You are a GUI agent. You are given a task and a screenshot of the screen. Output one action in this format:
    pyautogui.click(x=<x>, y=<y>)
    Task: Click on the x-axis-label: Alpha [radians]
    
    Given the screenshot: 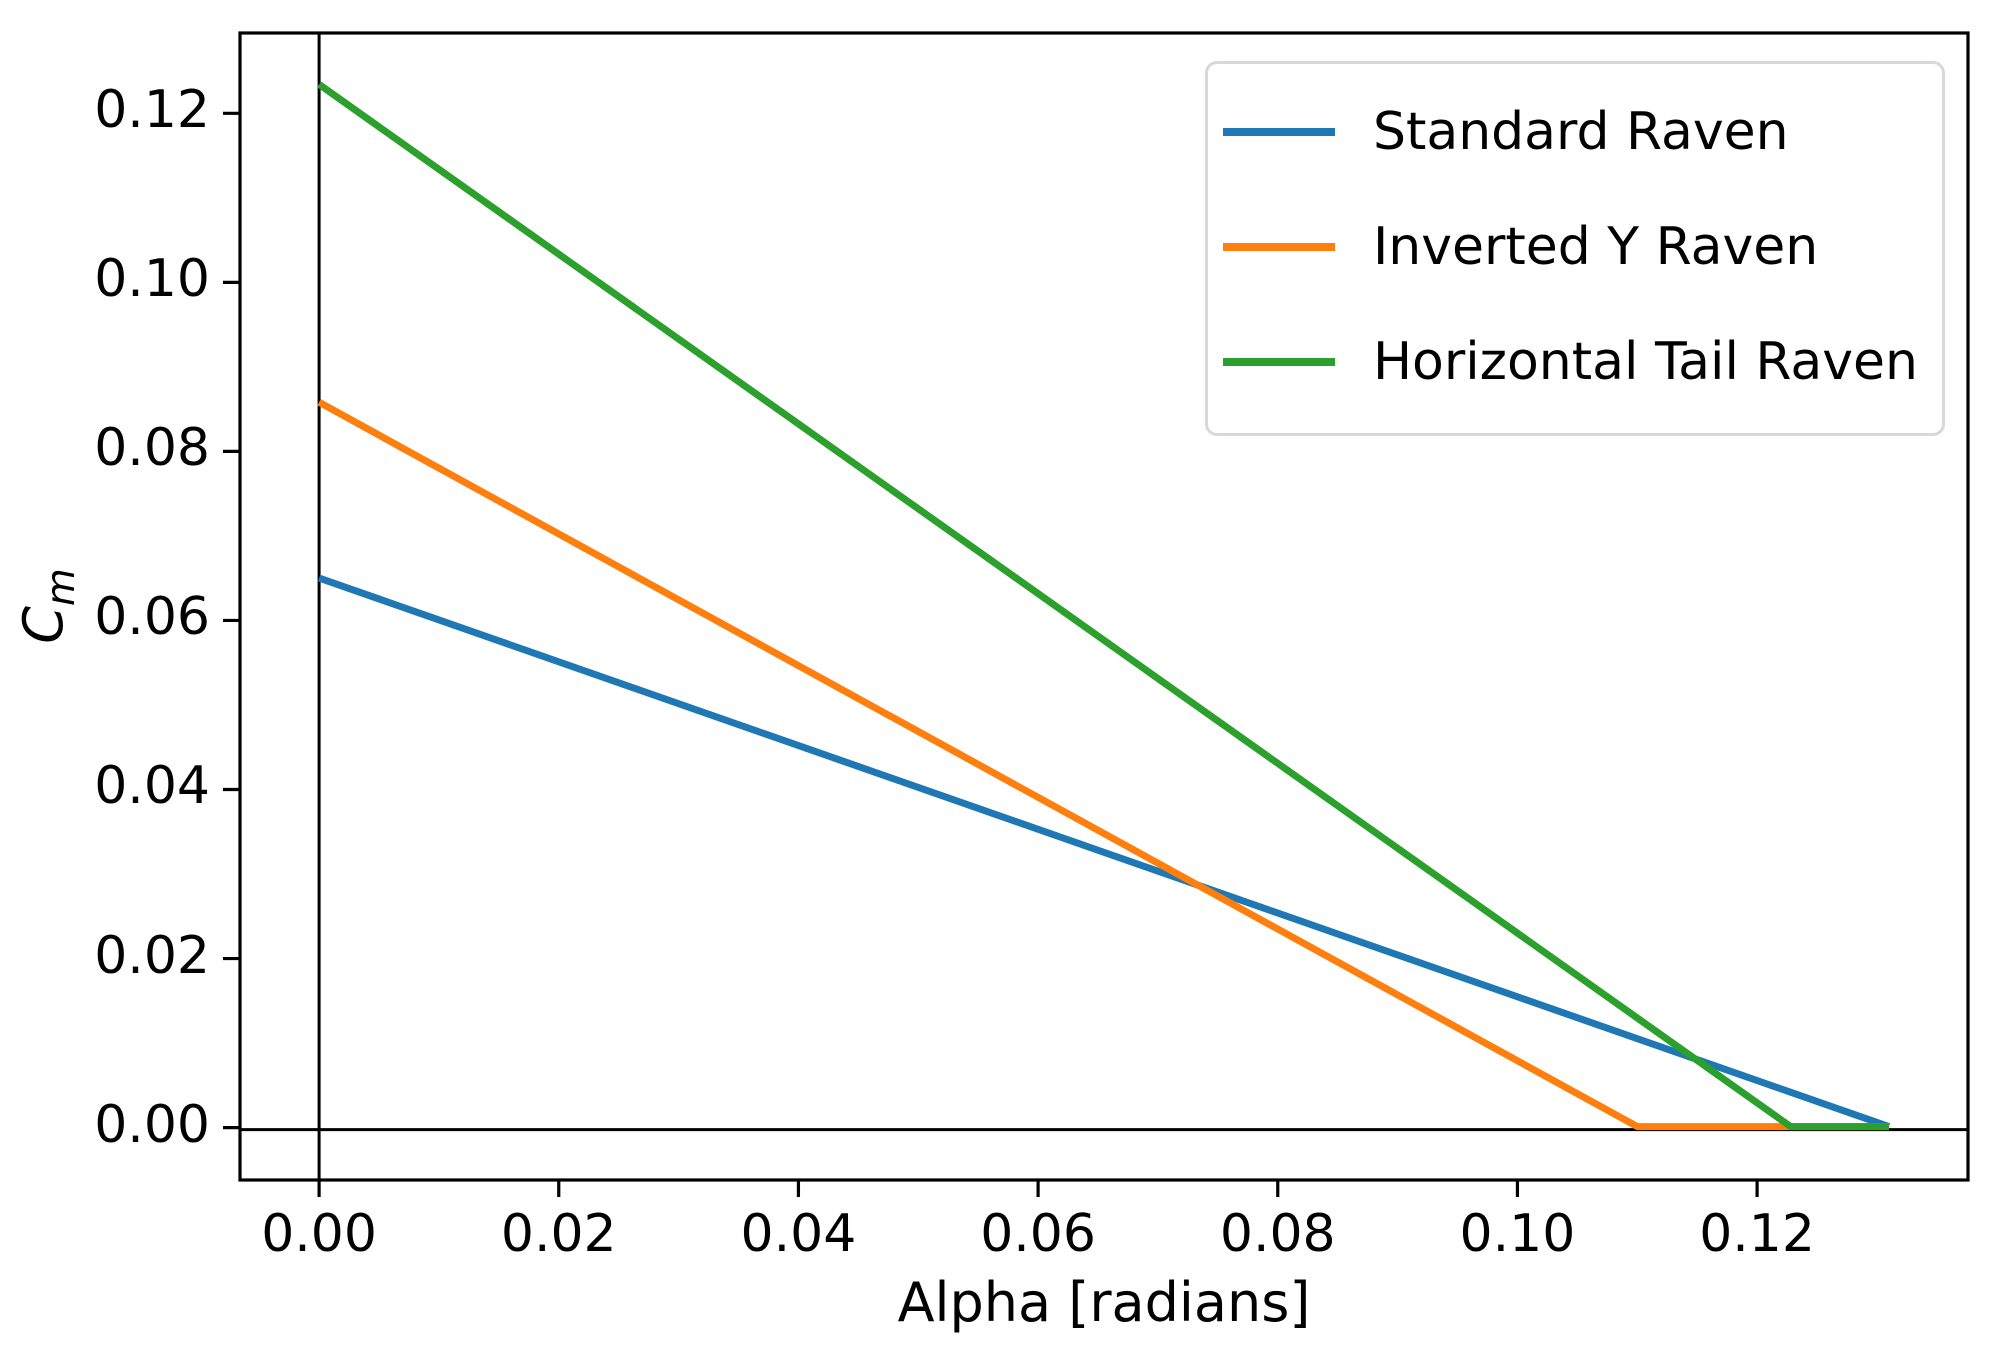 What is the action you would take?
    pyautogui.click(x=1104, y=1302)
    